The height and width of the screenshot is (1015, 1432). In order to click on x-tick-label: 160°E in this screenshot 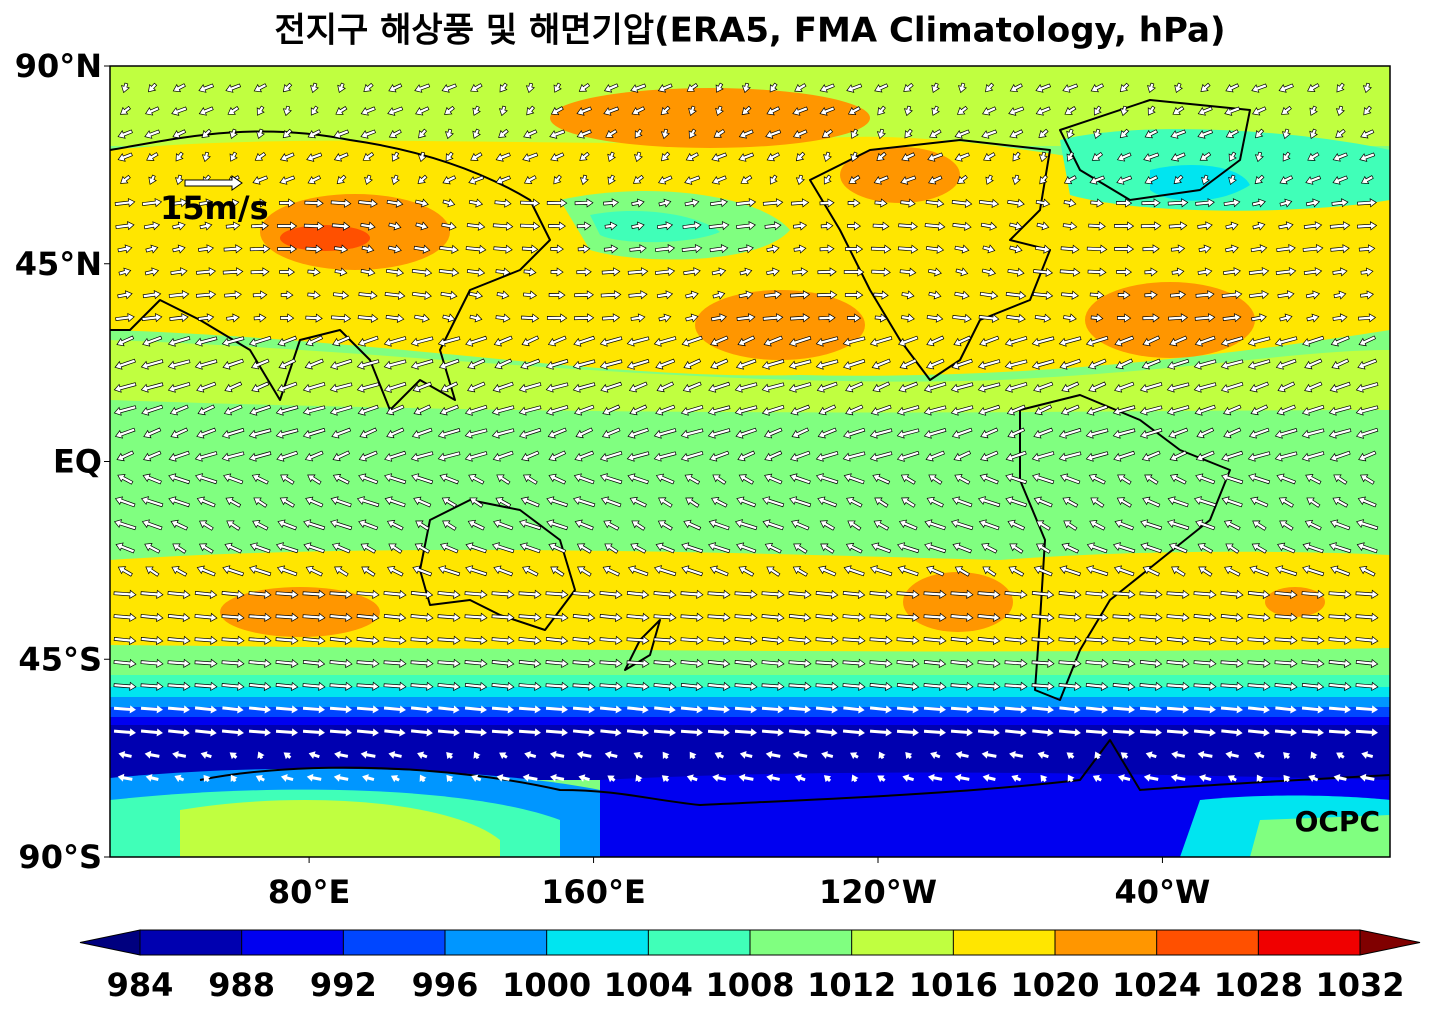, I will do `click(593, 892)`.